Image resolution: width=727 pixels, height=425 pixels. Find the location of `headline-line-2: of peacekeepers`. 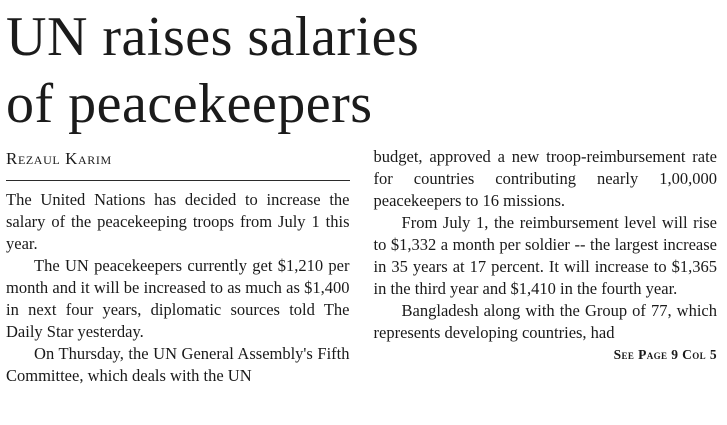

headline-line-2: of peacekeepers is located at coordinates (189, 104).